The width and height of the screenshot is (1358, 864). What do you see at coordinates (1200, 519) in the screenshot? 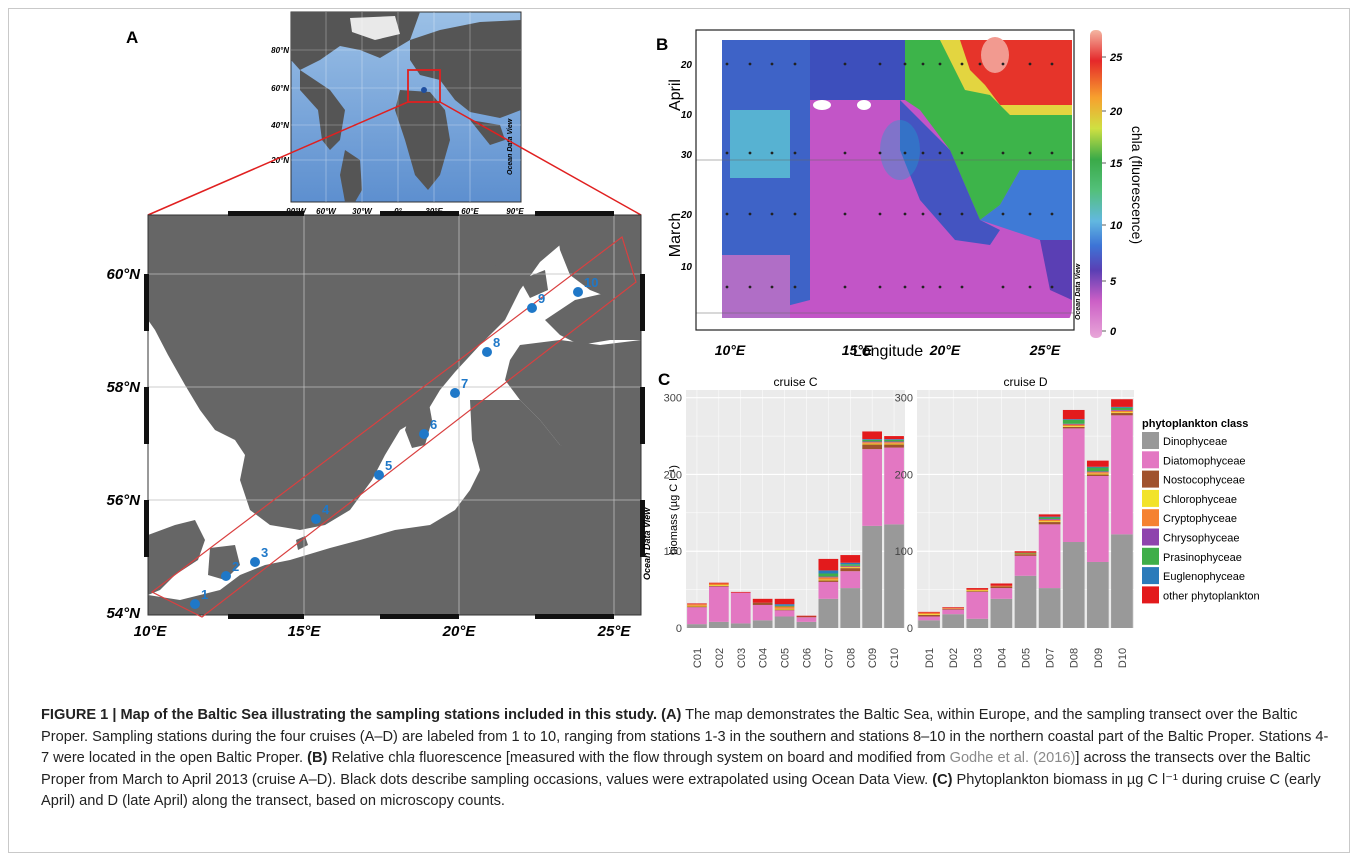
I see `legend-label: Cryptophyceae` at bounding box center [1200, 519].